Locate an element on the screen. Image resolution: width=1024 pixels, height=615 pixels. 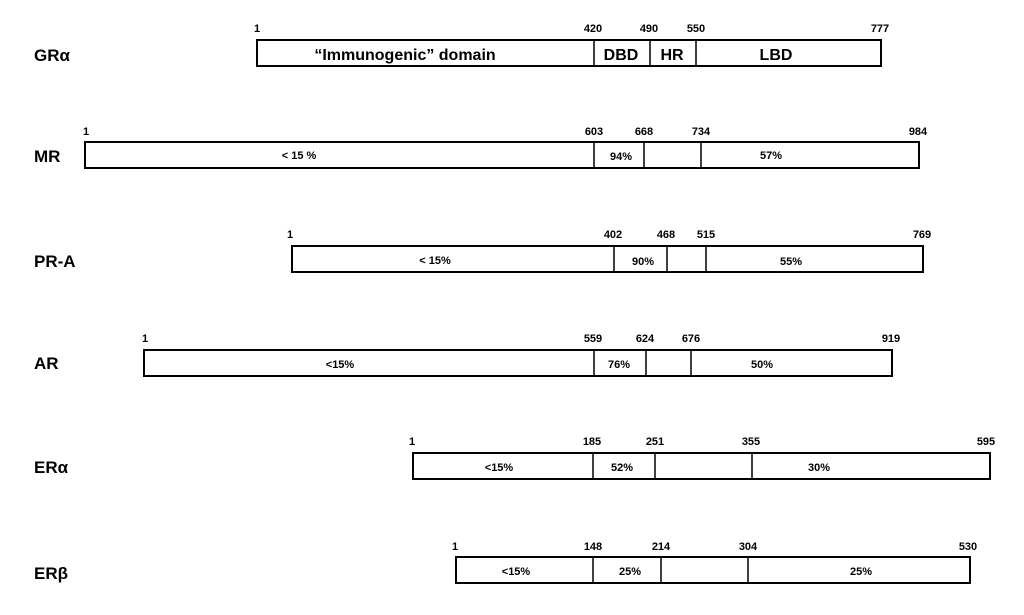
position-label: 304 is located at coordinates (748, 547).